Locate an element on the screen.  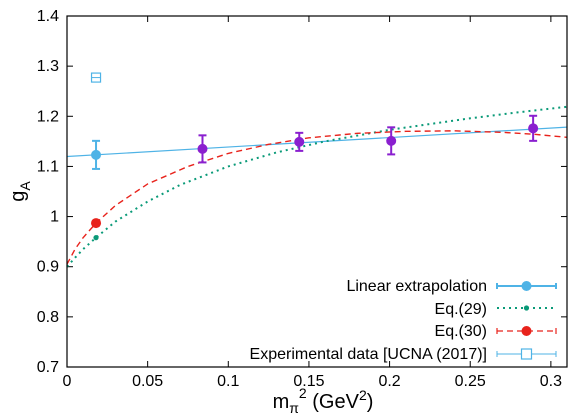
x-axis-label-unit-sup: 2 is located at coordinates (363, 395).